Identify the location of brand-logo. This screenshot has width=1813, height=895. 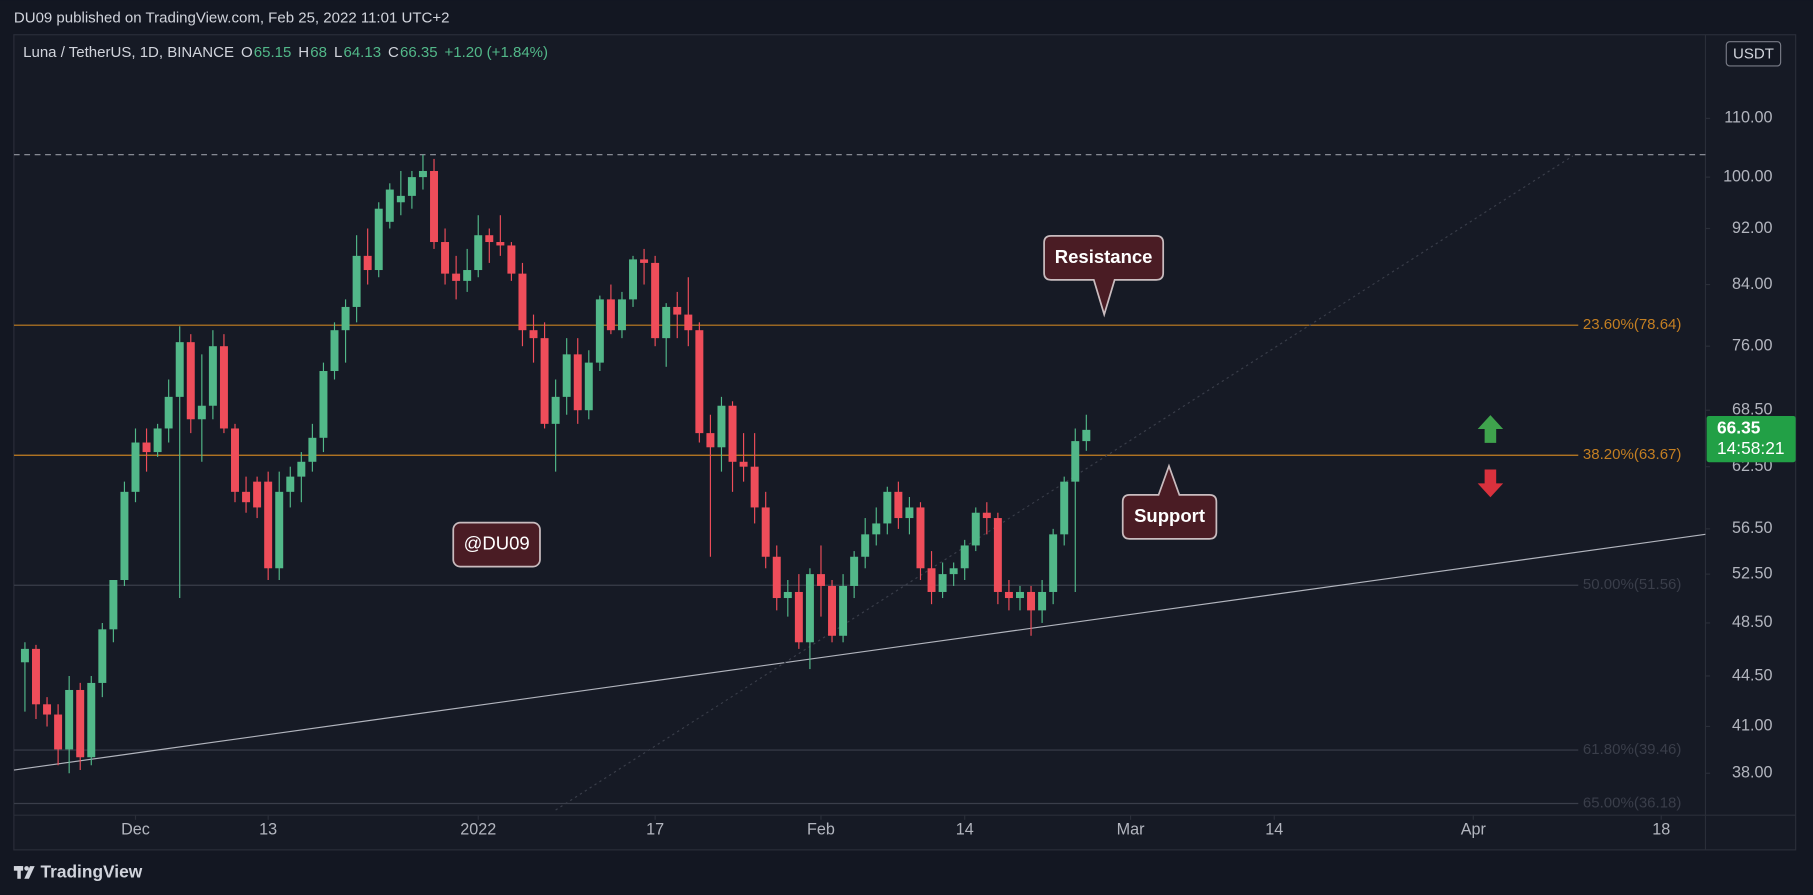
(24, 872).